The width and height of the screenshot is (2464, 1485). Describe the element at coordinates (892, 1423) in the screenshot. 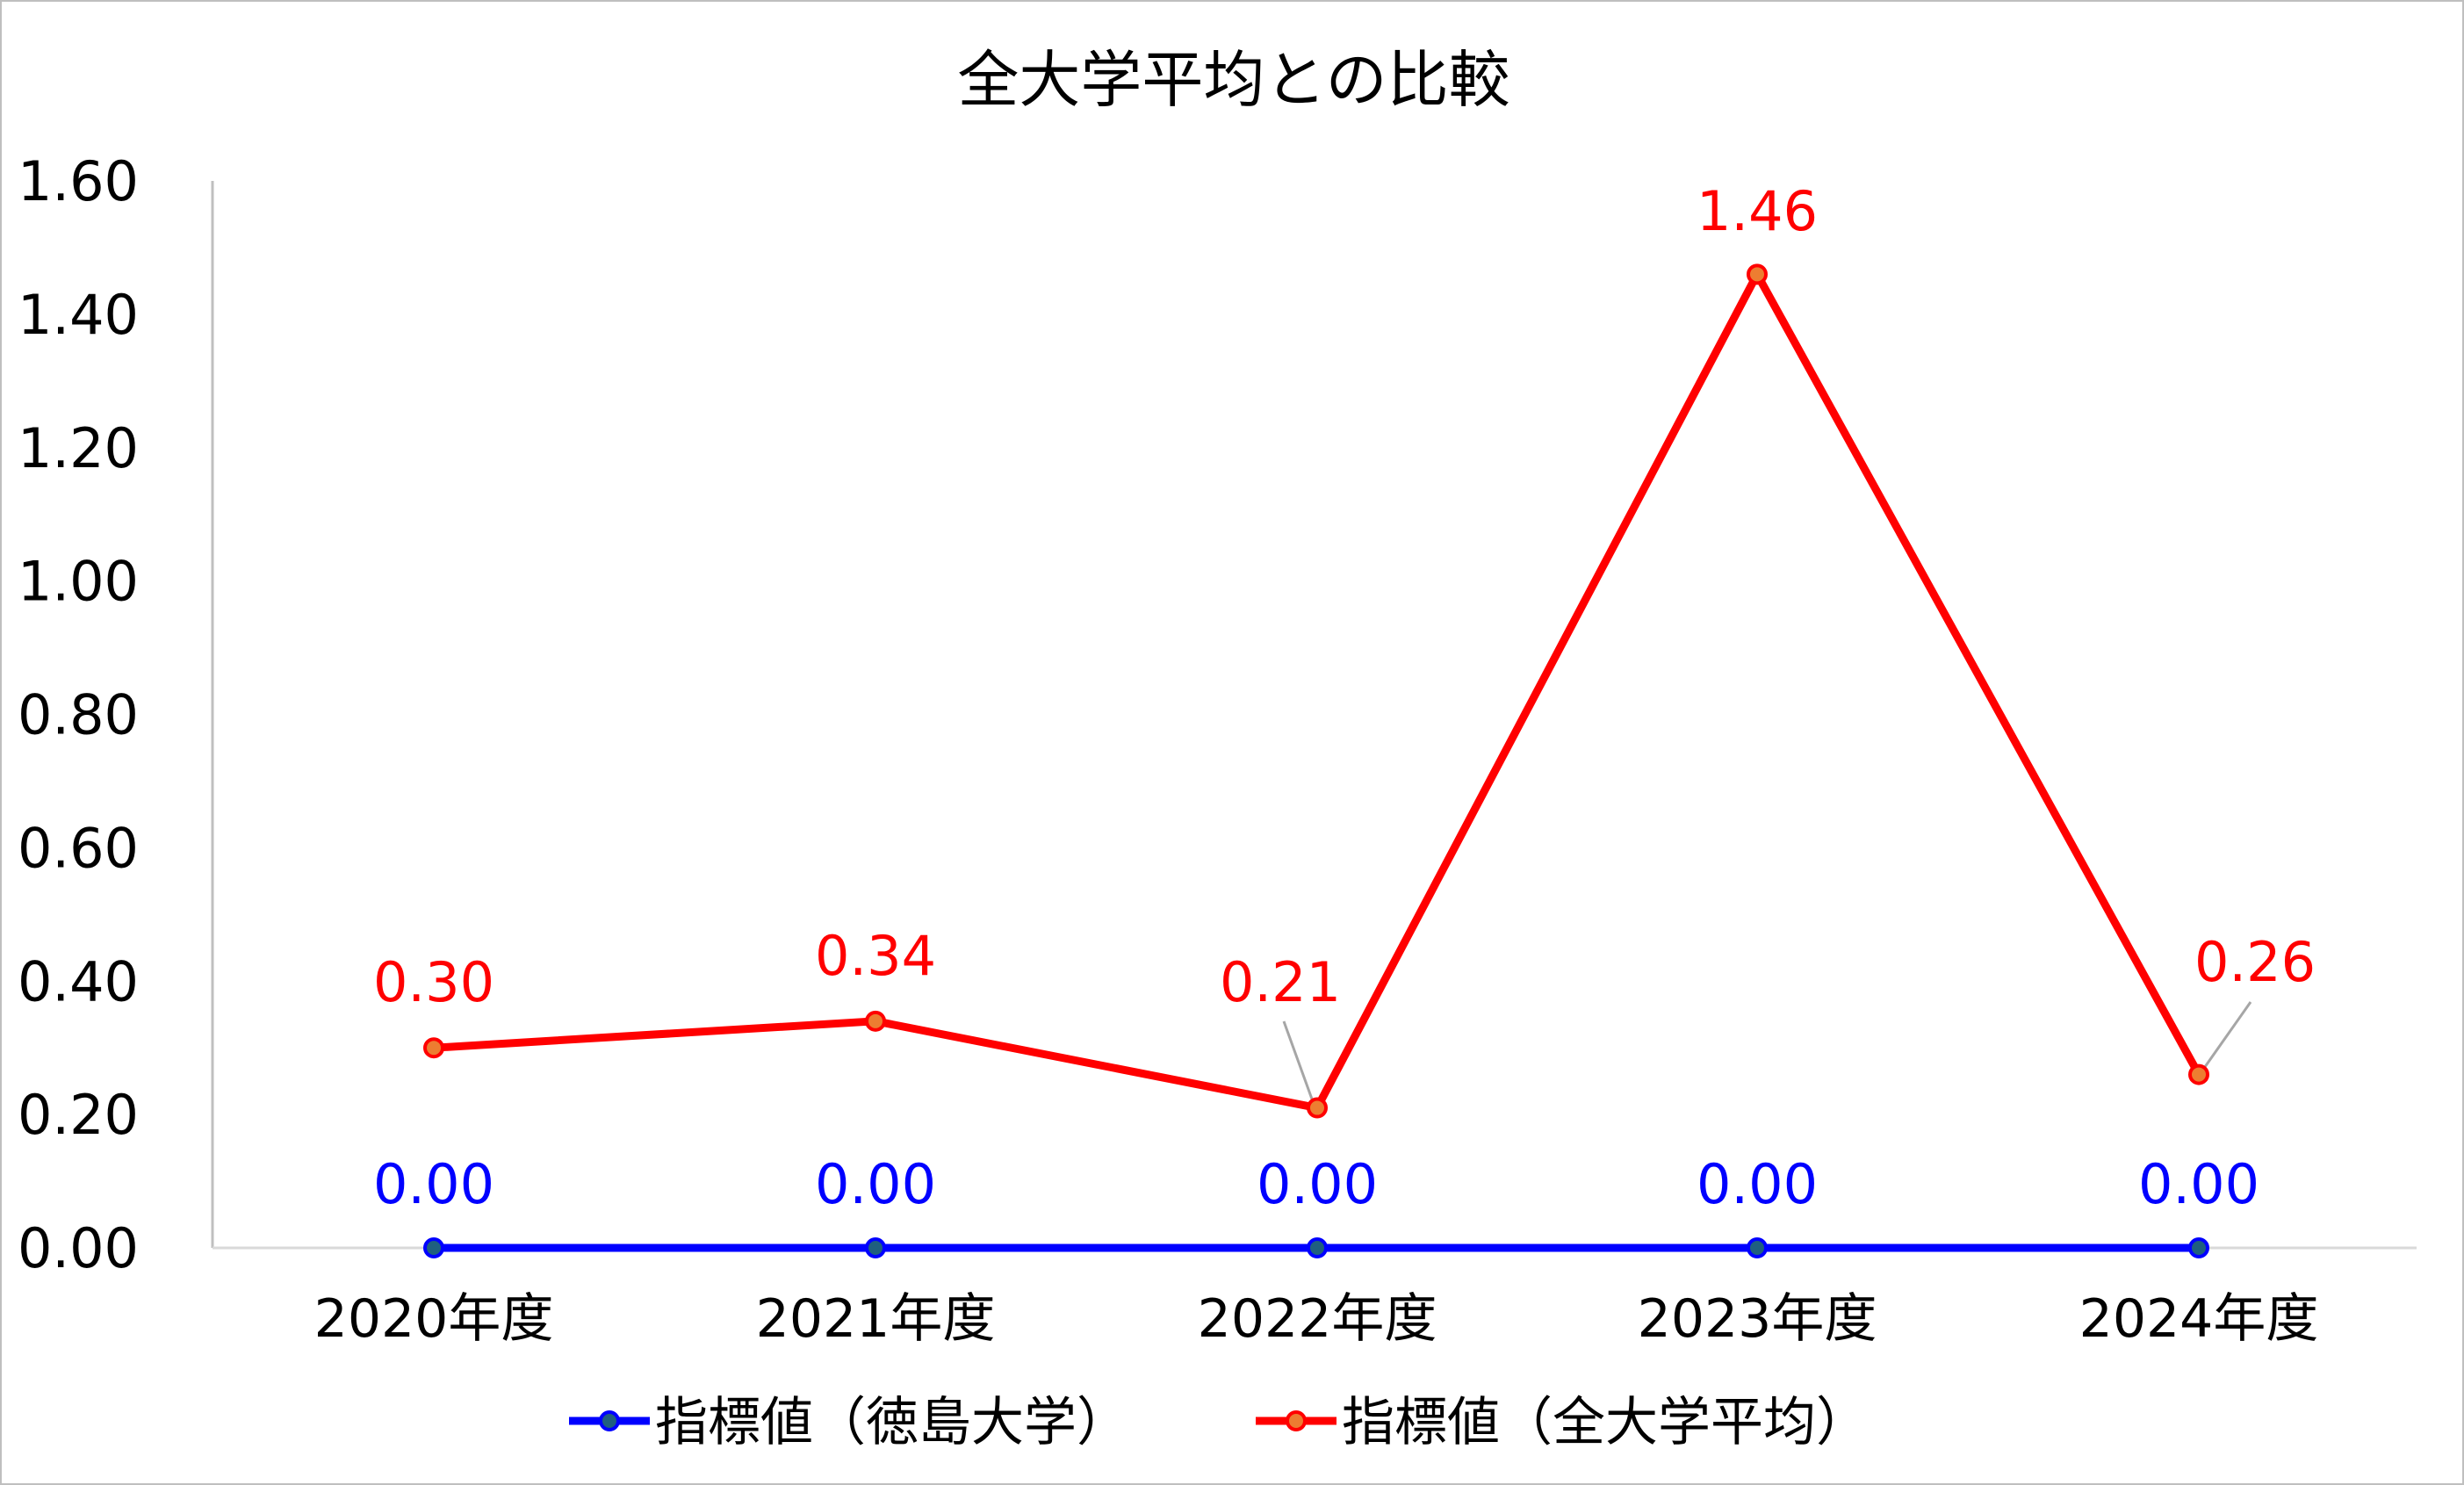

I see `legend-label: 指標値（徳島大学）` at that location.